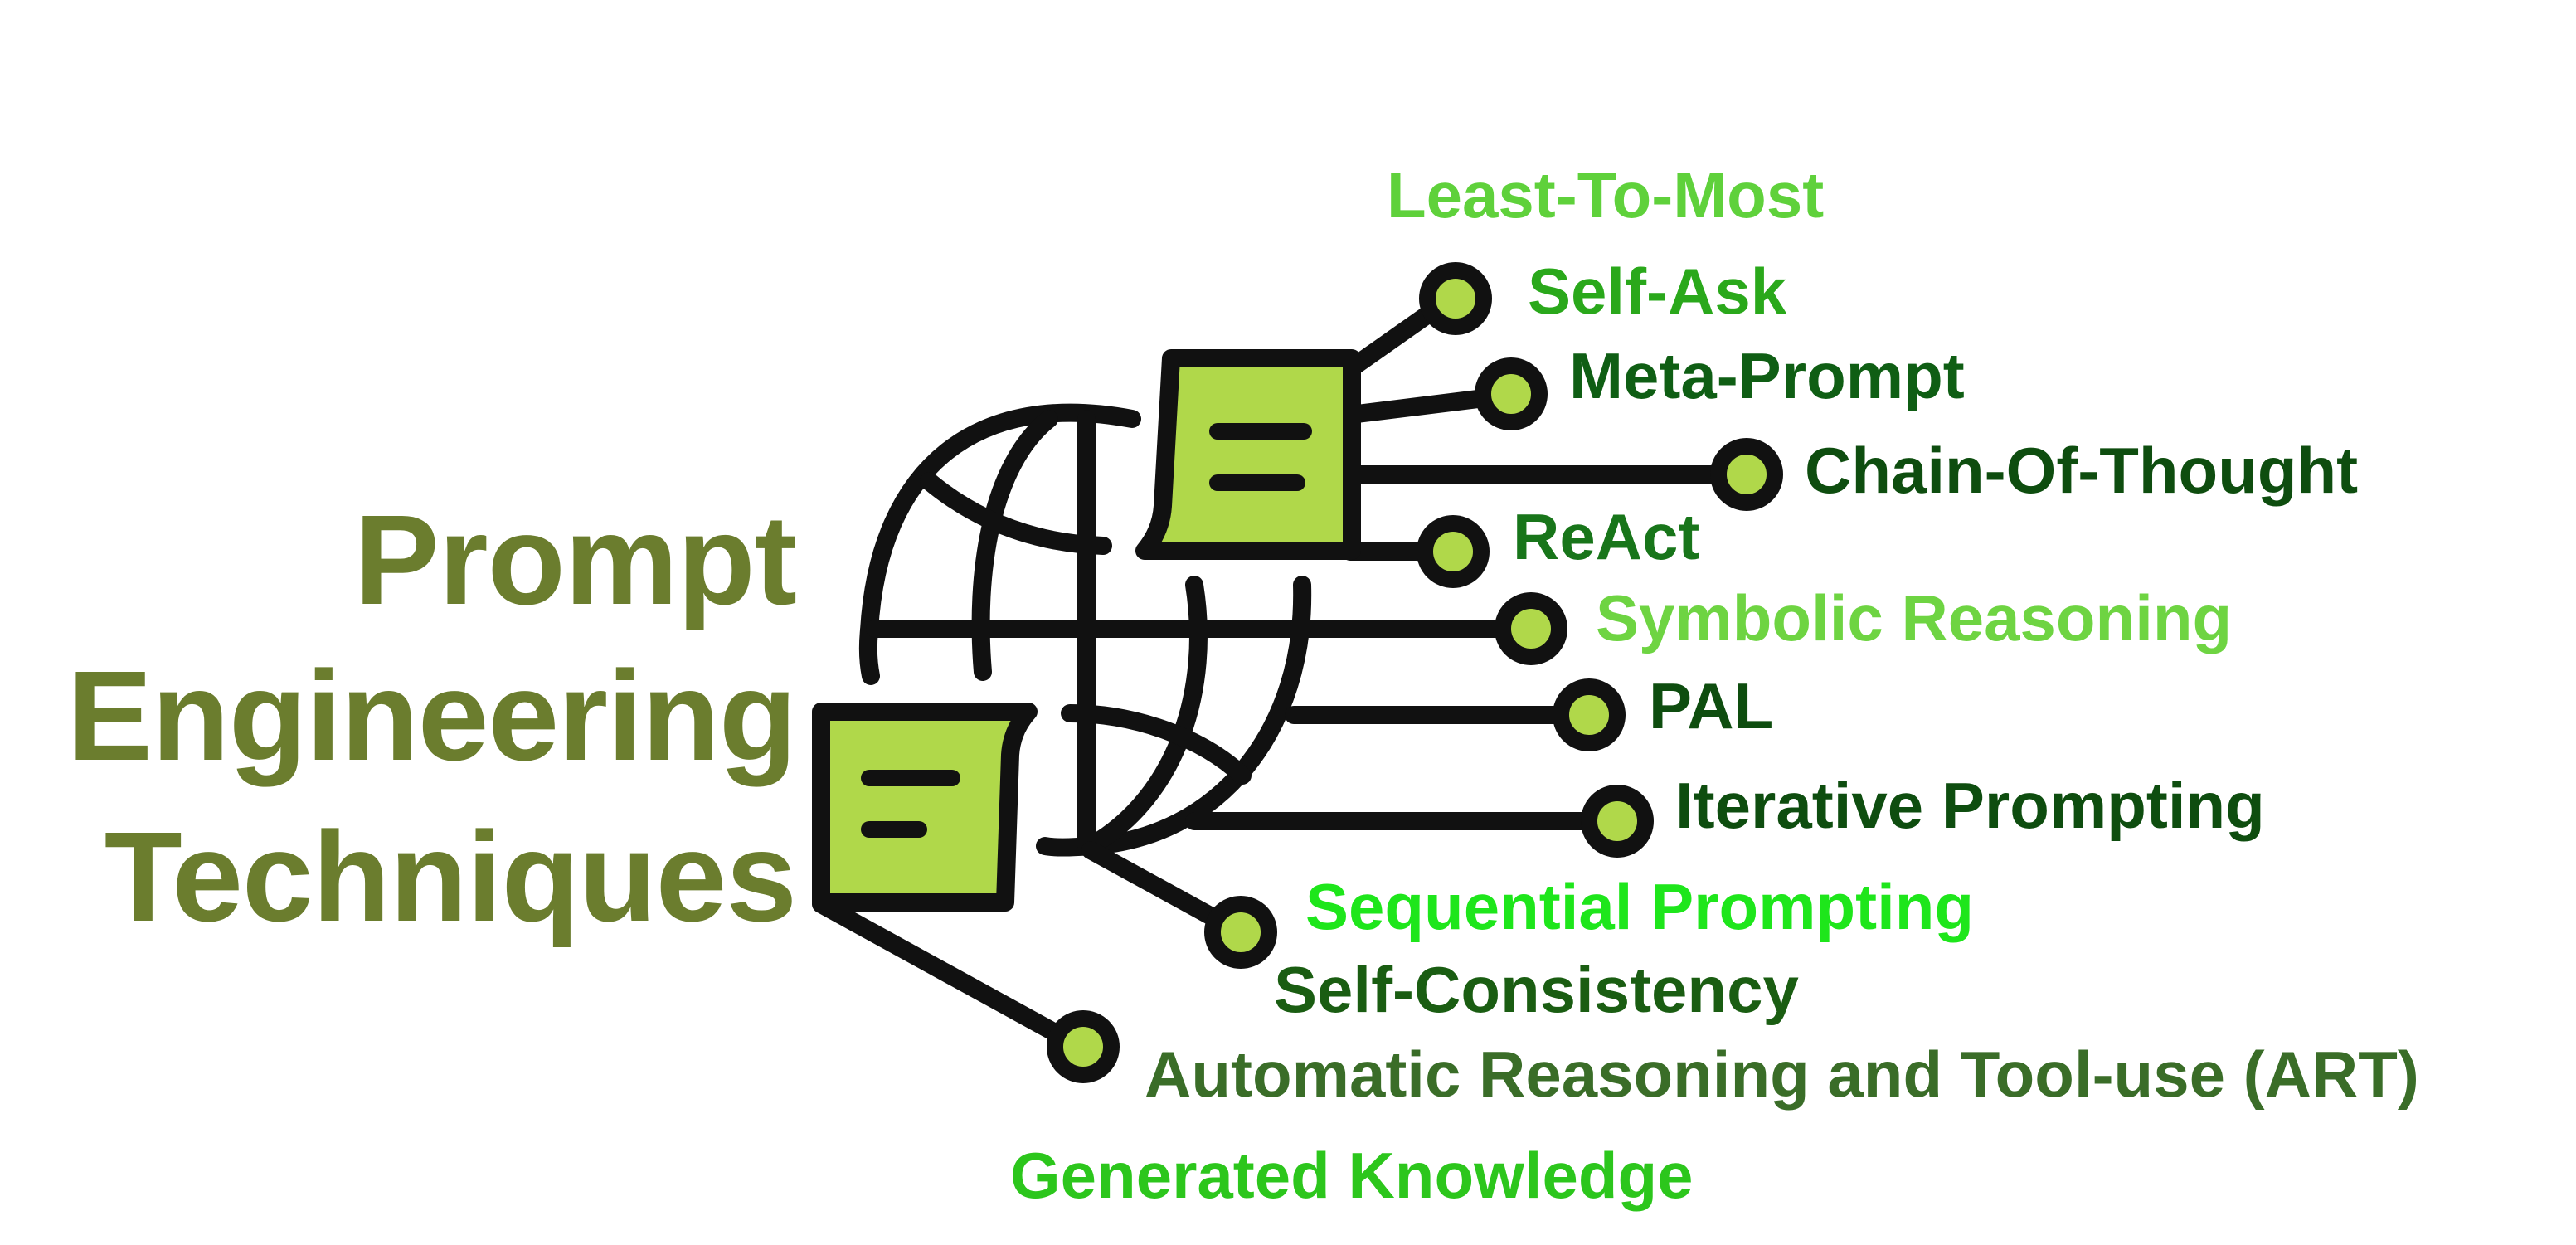  Describe the element at coordinates (938, 968) in the screenshot. I see `connector-art` at that location.